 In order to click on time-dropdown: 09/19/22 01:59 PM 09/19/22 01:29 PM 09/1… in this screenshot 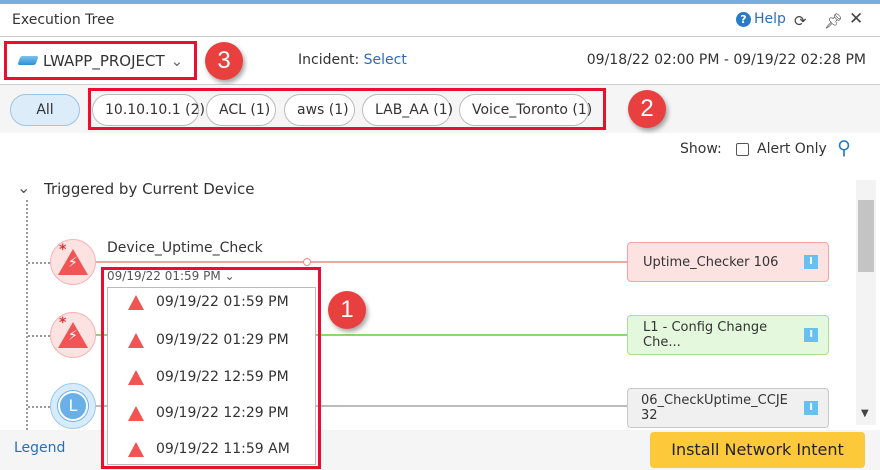, I will do `click(211, 376)`.